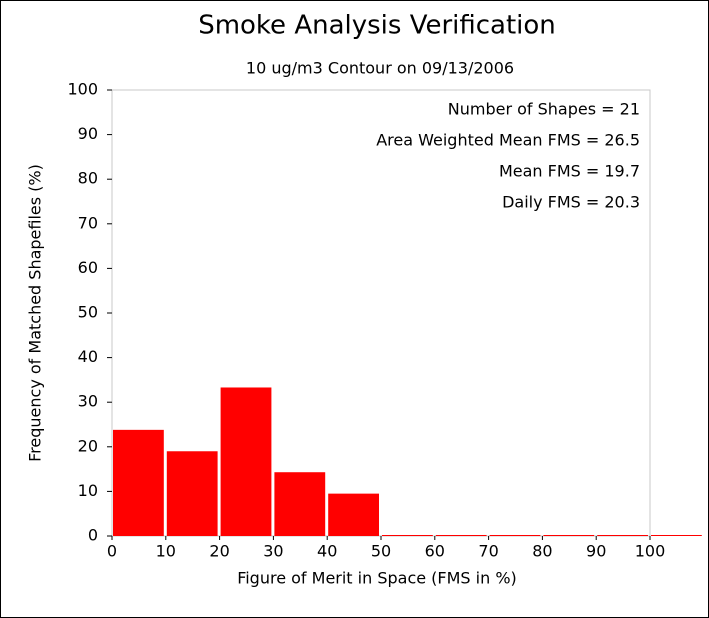 The height and width of the screenshot is (618, 709). I want to click on annotation: Mean FMS = 19.7, so click(569, 171).